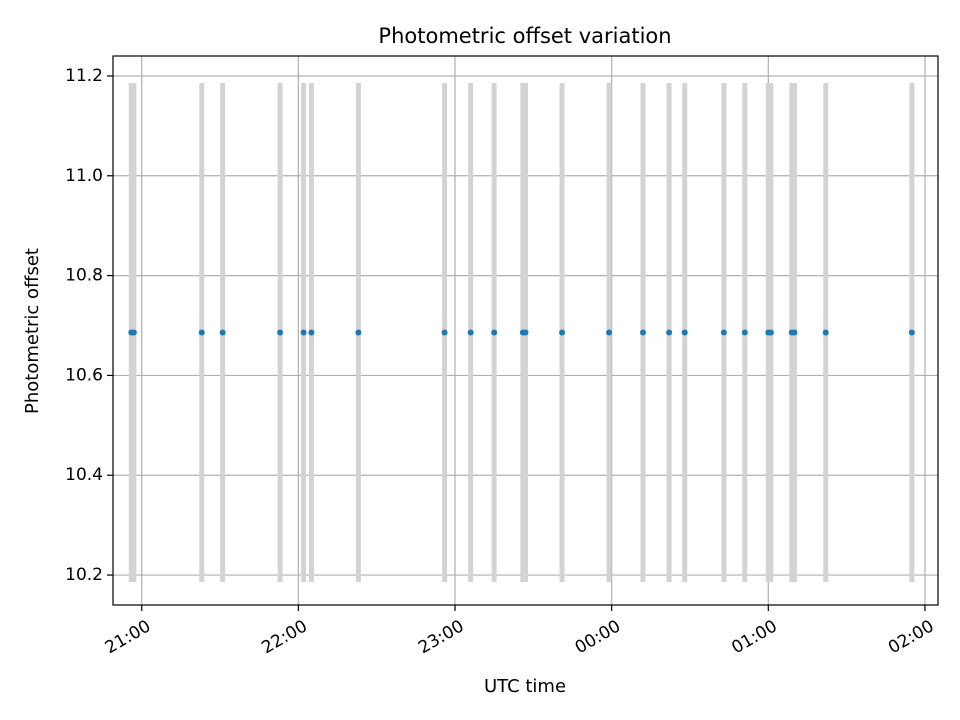  What do you see at coordinates (525, 686) in the screenshot?
I see `x-axis-title: UTC time` at bounding box center [525, 686].